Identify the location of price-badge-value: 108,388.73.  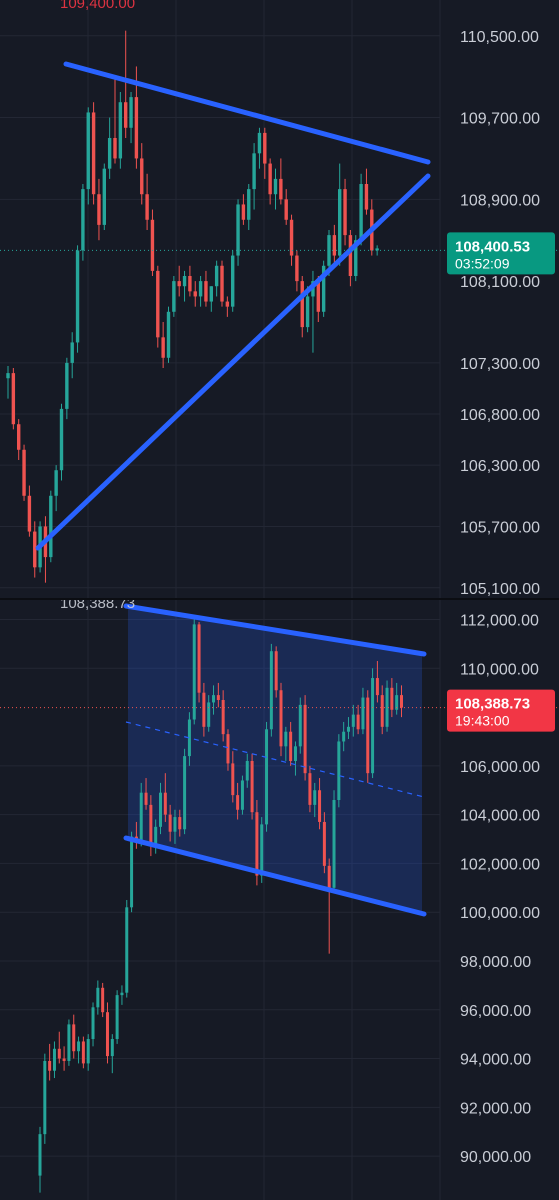
(492, 704).